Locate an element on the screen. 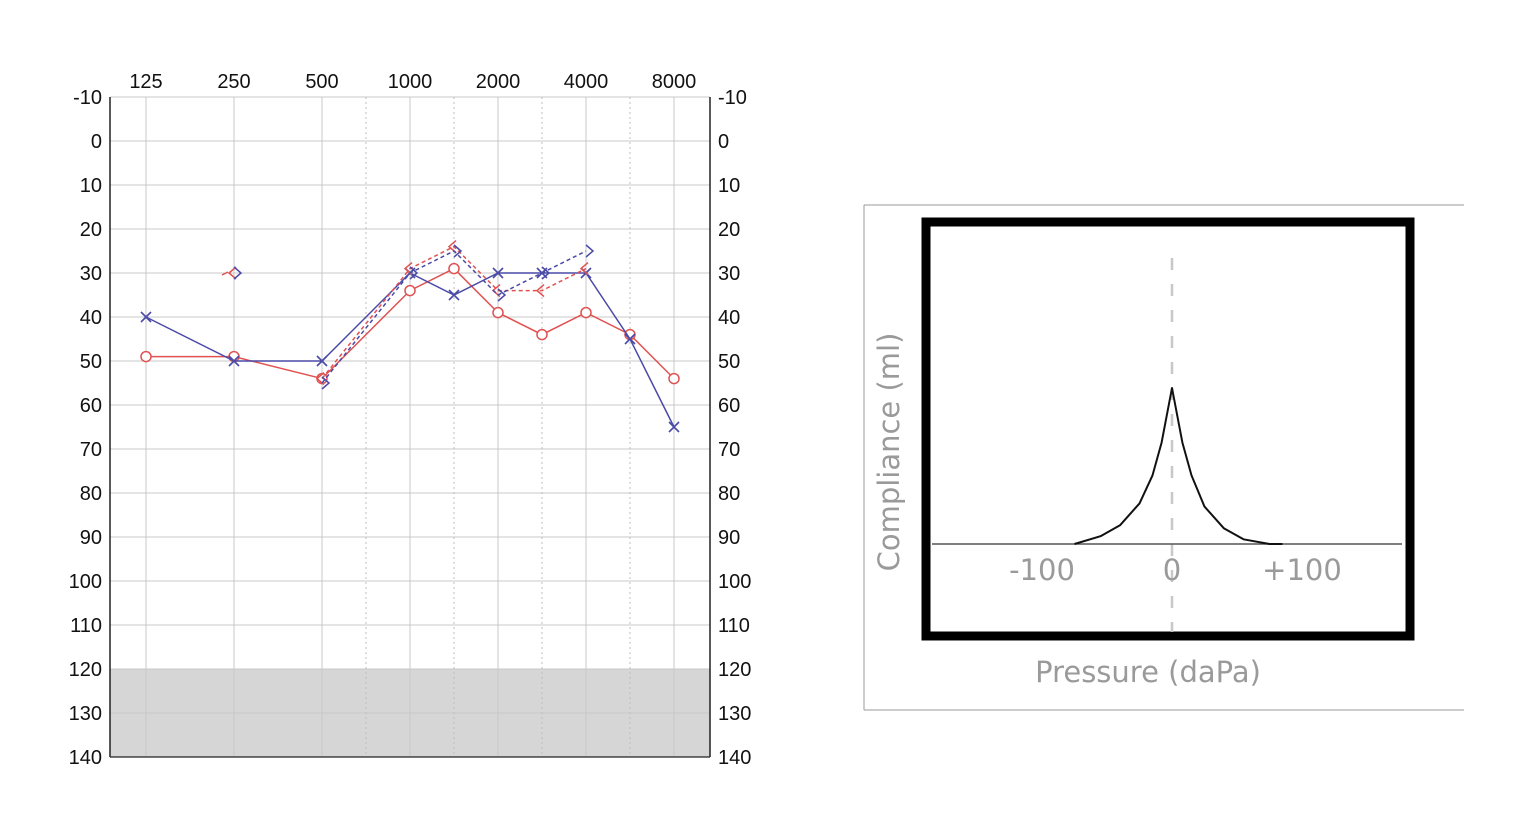 This screenshot has height=836, width=1518. y-tick-label-left: 70 is located at coordinates (91, 450).